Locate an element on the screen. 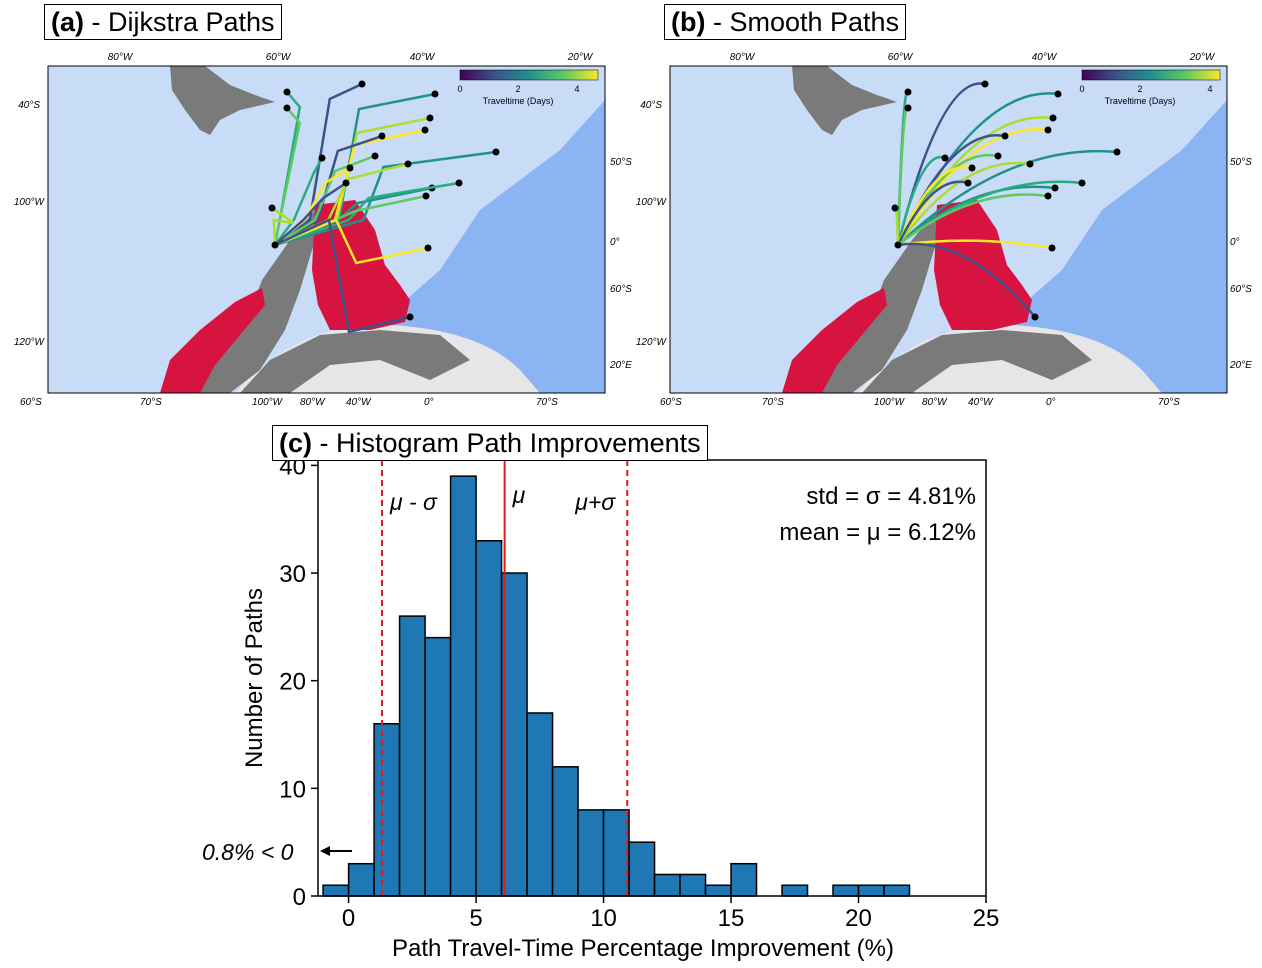 The image size is (1262, 968). lat-label-50s: 50°S is located at coordinates (621, 162).